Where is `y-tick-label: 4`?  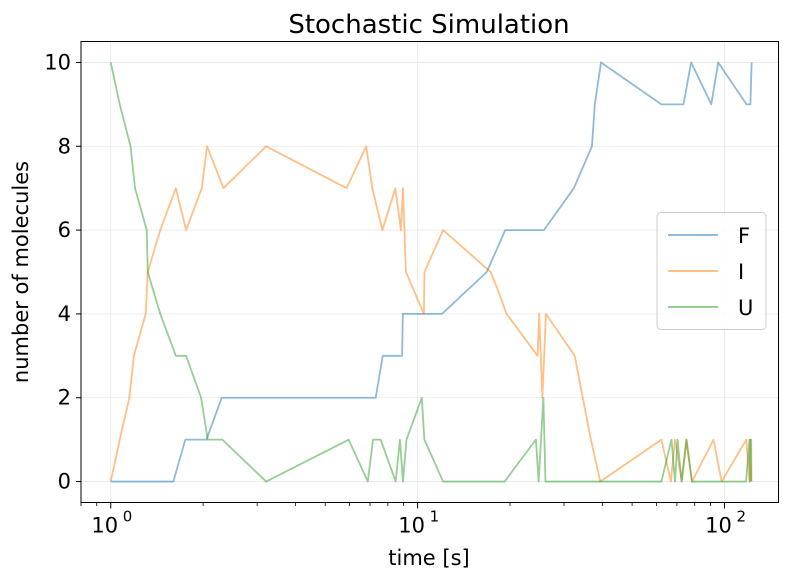 y-tick-label: 4 is located at coordinates (64, 314).